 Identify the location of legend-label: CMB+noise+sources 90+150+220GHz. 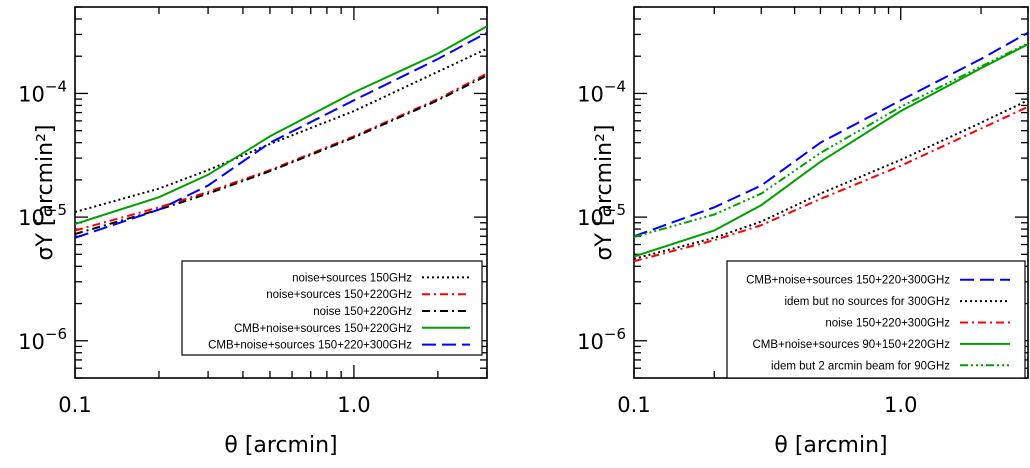
(851, 345).